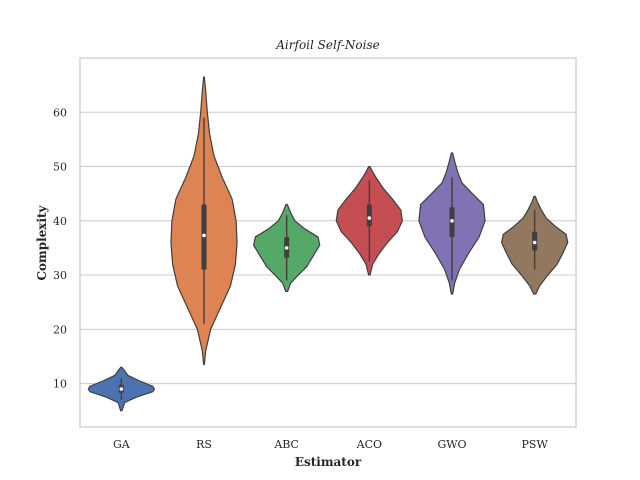 This screenshot has height=480, width=640. Describe the element at coordinates (286, 444) in the screenshot. I see `x-tick-label: ABC` at that location.